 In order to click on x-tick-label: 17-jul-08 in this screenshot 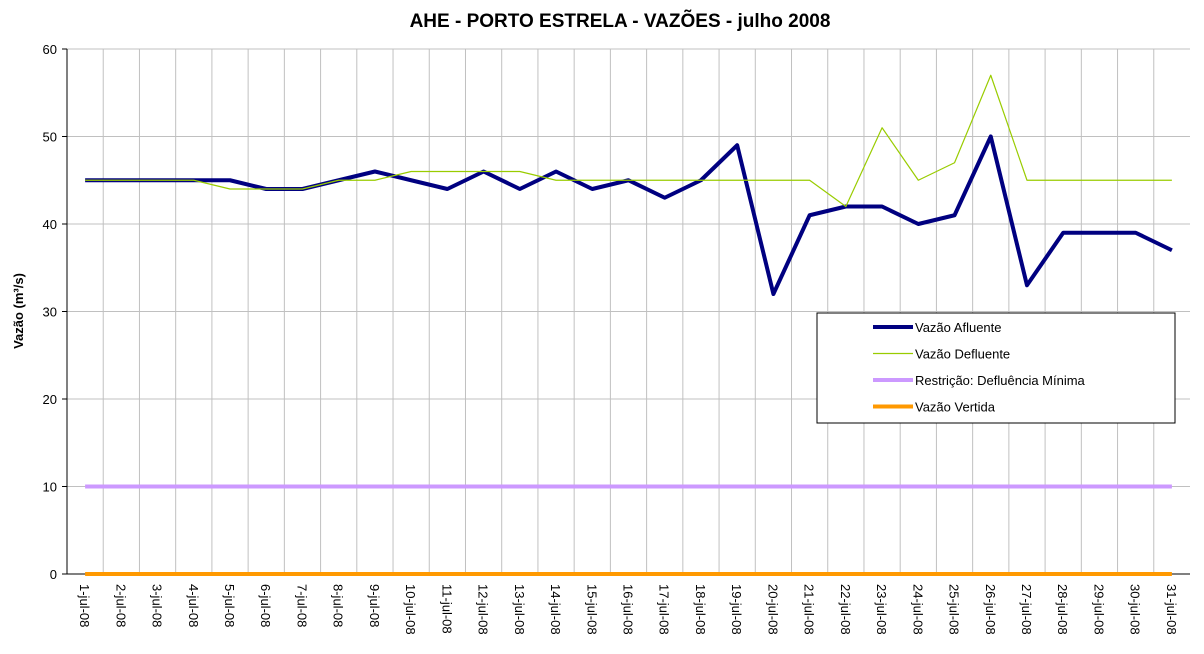, I will do `click(664, 609)`.